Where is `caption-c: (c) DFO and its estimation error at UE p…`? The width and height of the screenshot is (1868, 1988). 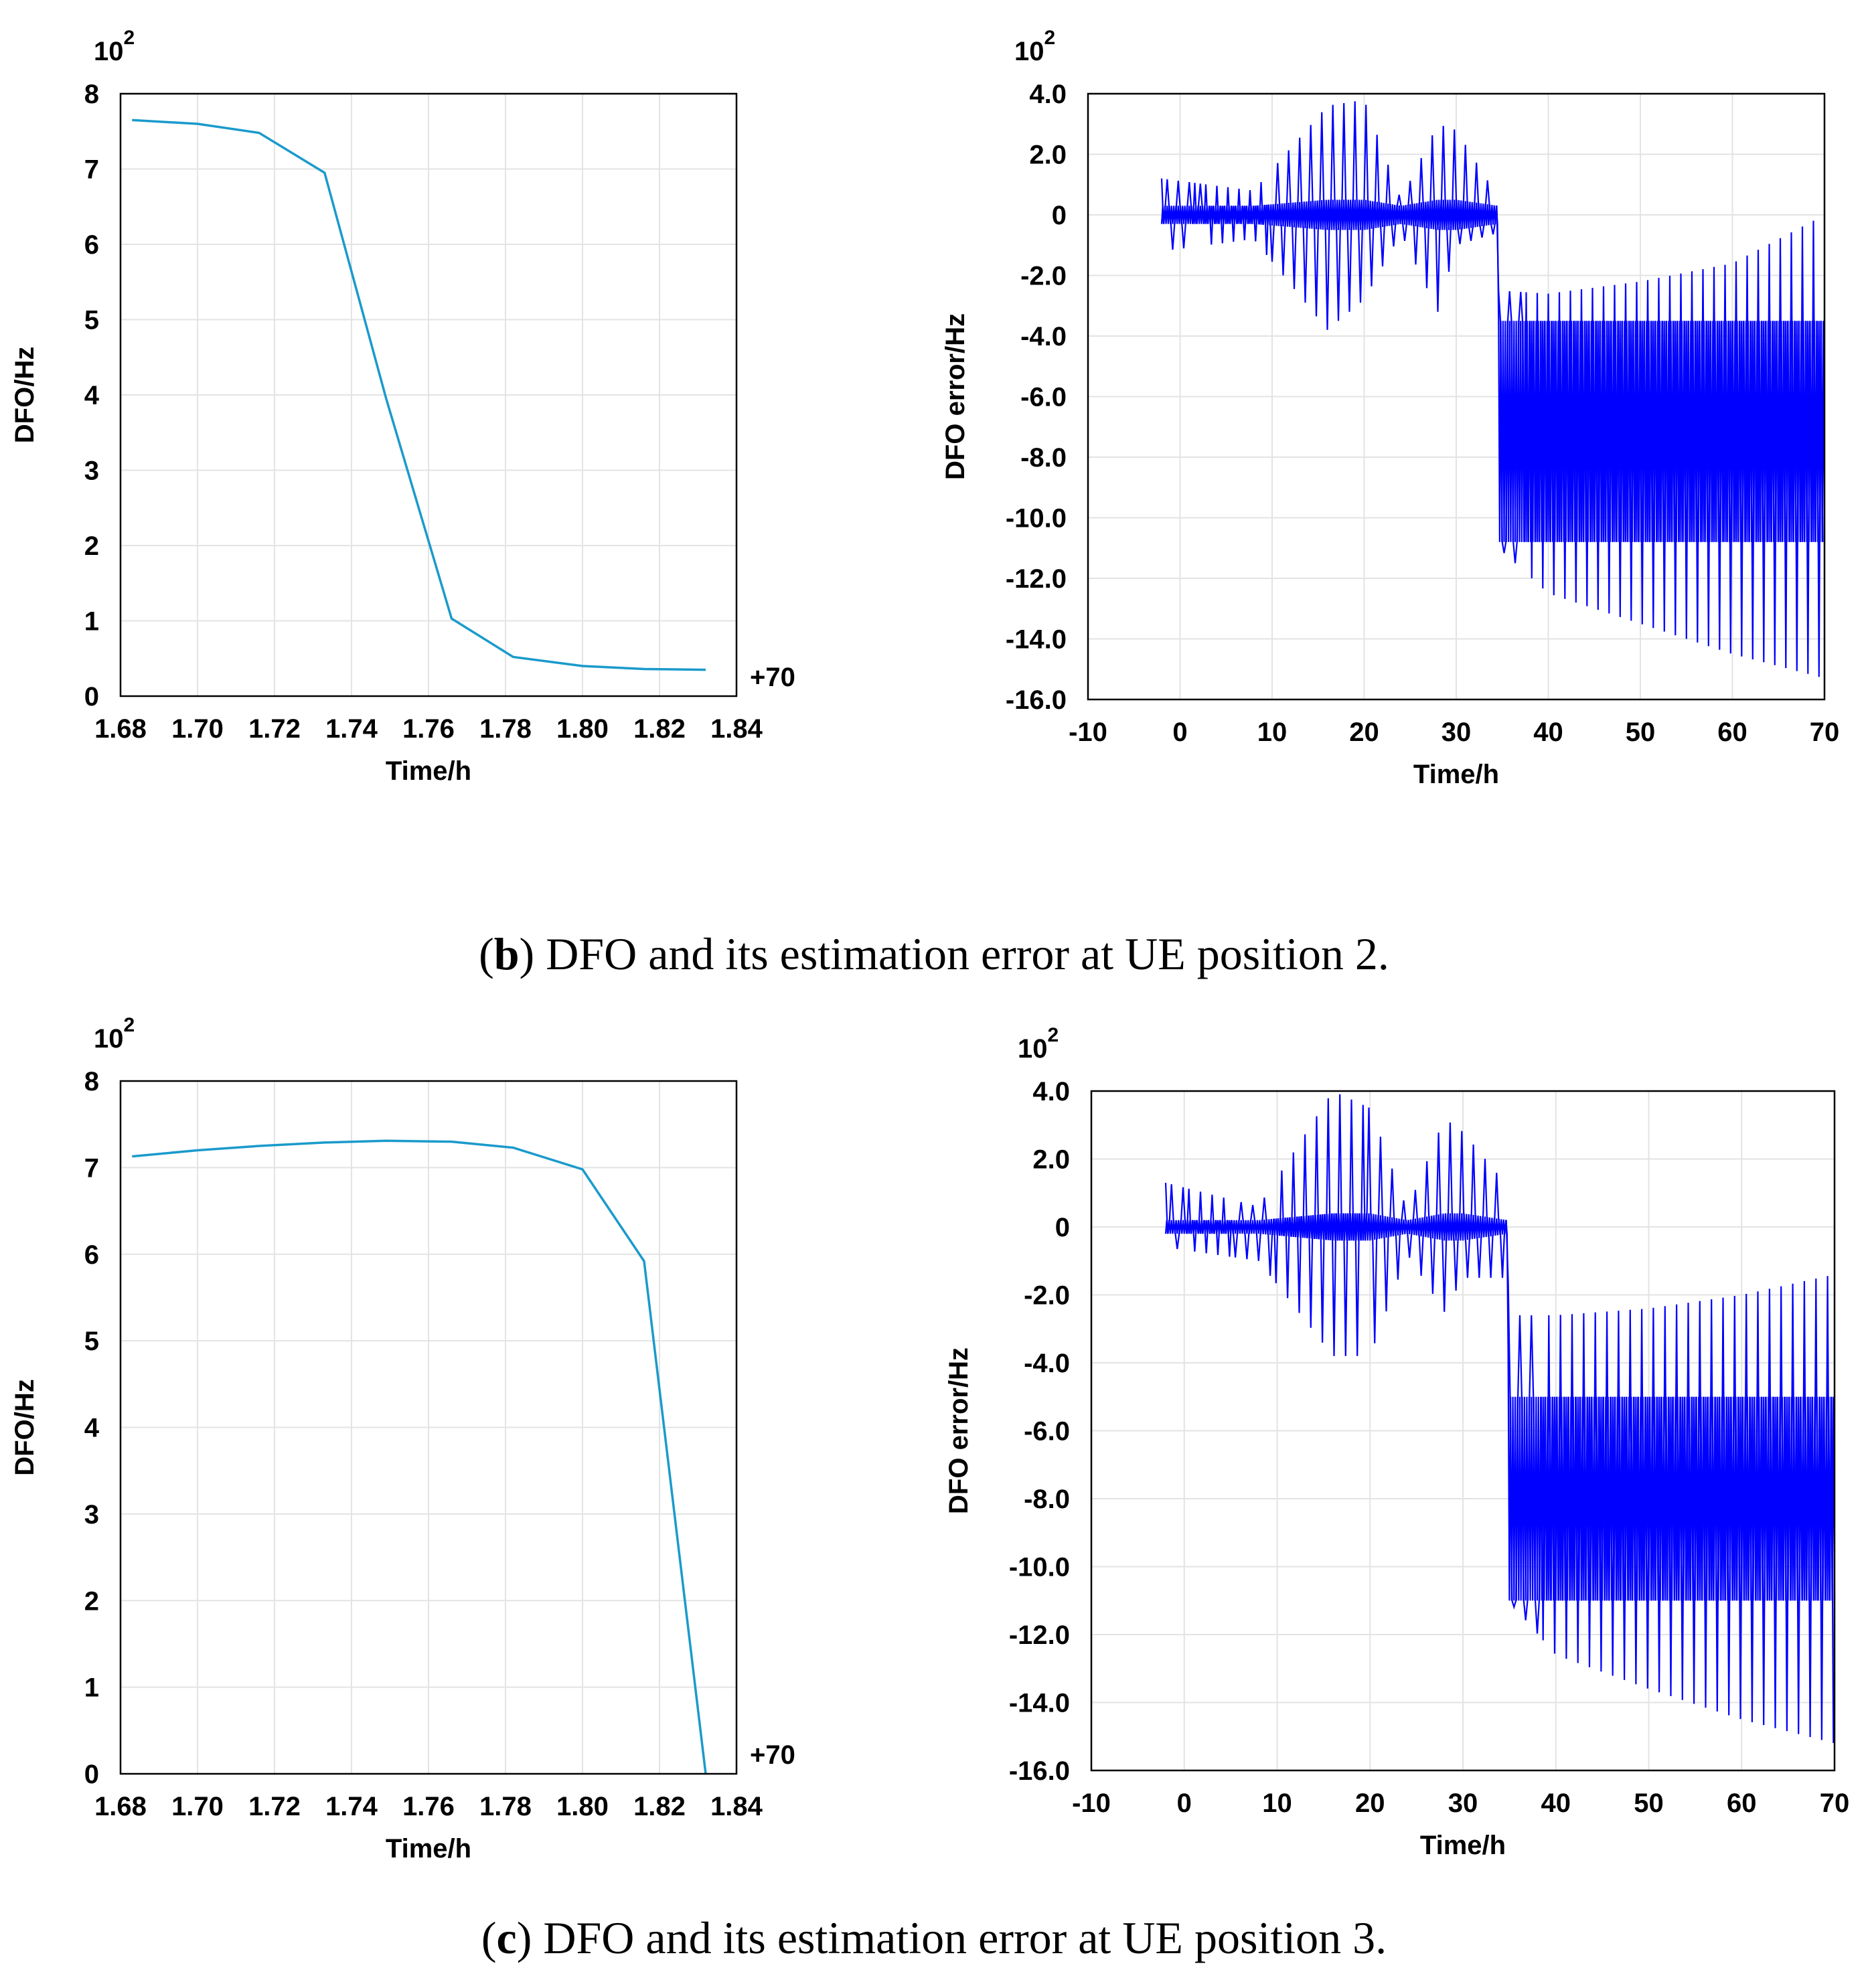
caption-c: (c) DFO and its estimation error at UE p… is located at coordinates (934, 1937).